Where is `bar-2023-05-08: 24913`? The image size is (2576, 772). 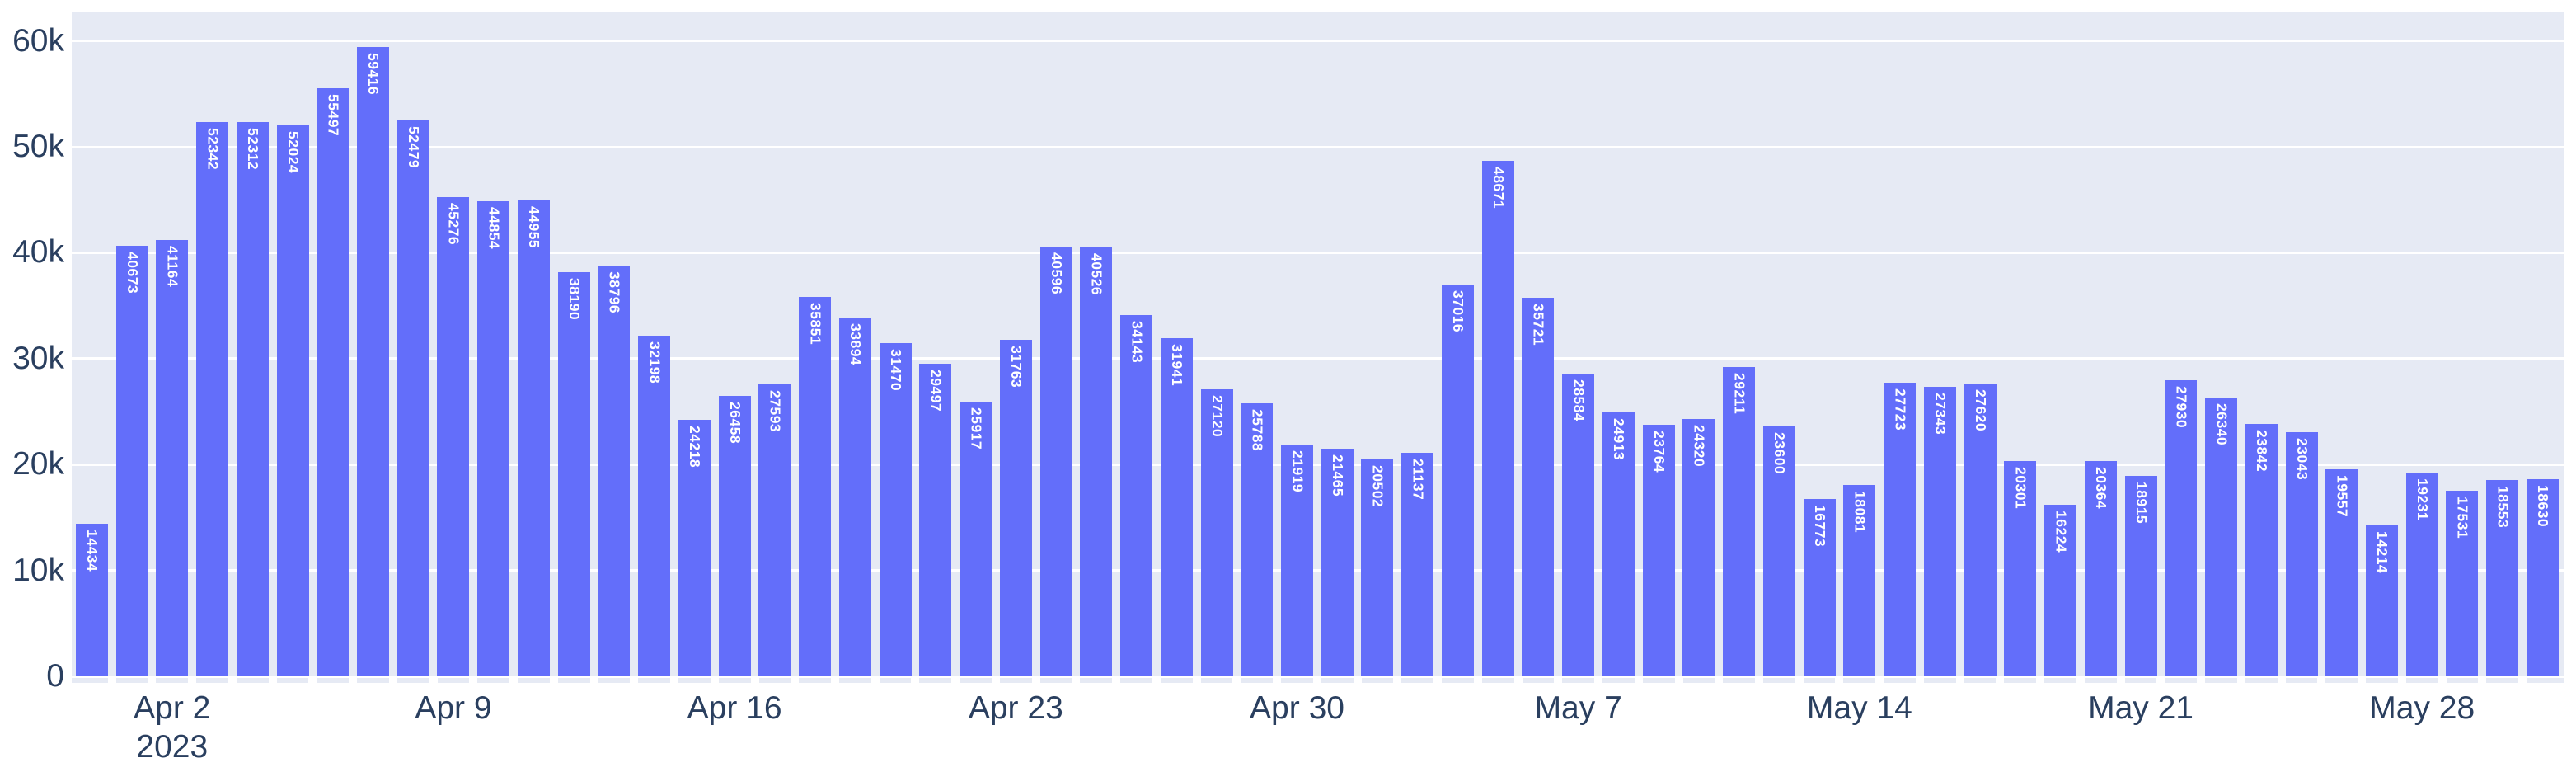 bar-2023-05-08: 24913 is located at coordinates (1619, 544).